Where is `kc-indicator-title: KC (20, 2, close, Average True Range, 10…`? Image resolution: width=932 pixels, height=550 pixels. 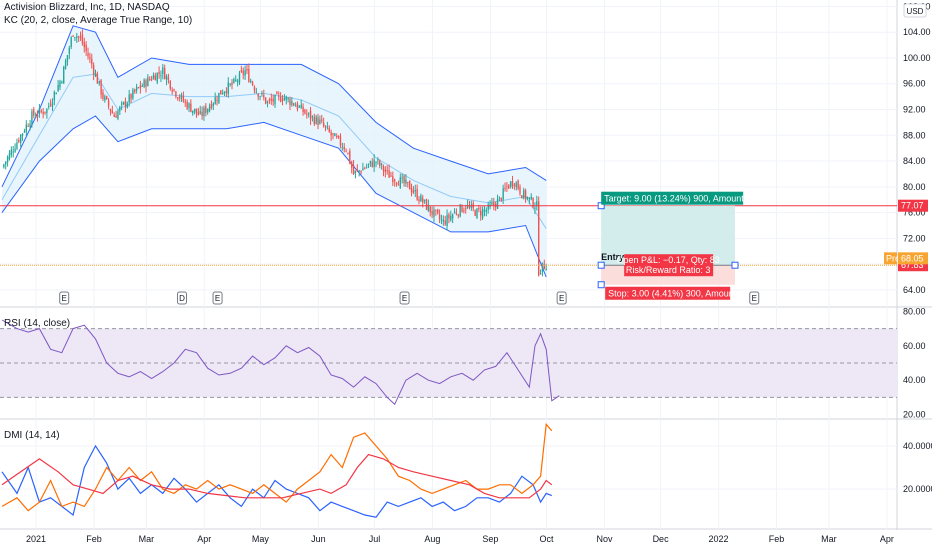 kc-indicator-title: KC (20, 2, close, Average True Range, 10… is located at coordinates (98, 20).